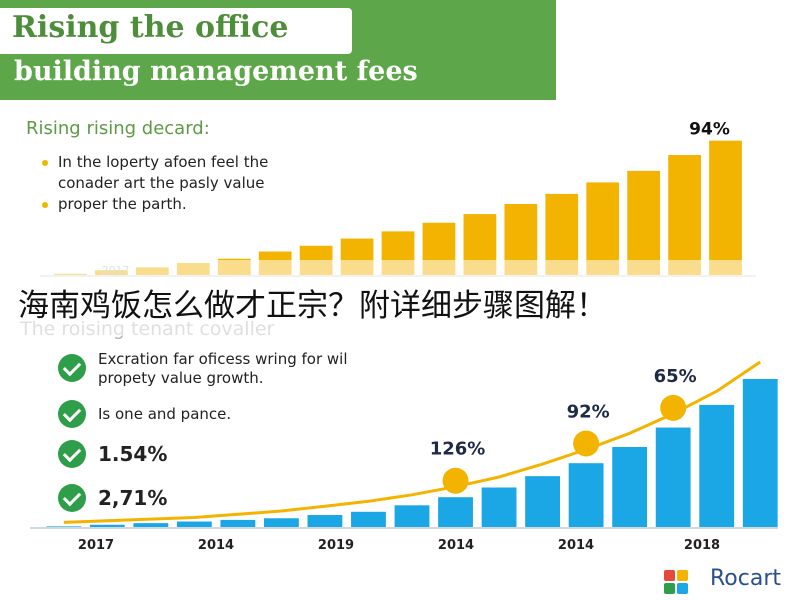  I want to click on overlay-caption: 海南鸡饭怎么做才正宗？附详细步骤图解！, so click(312, 306).